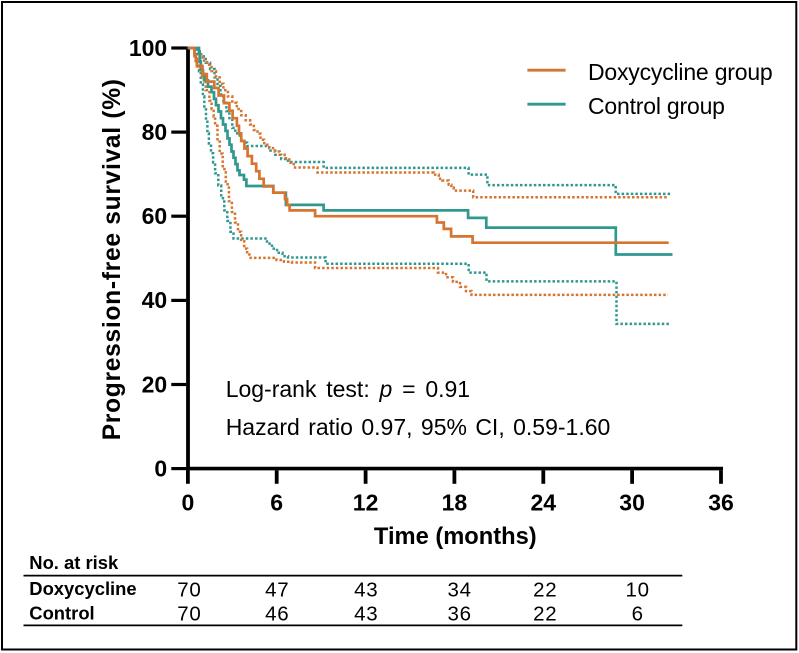 The width and height of the screenshot is (799, 653). Describe the element at coordinates (155, 216) in the screenshot. I see `svg-text: 60` at that location.